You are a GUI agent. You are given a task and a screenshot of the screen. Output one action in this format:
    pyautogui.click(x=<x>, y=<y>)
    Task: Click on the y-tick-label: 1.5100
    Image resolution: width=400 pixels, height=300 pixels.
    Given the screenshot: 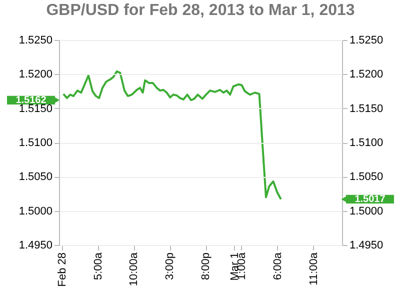 What is the action you would take?
    pyautogui.click(x=35, y=143)
    